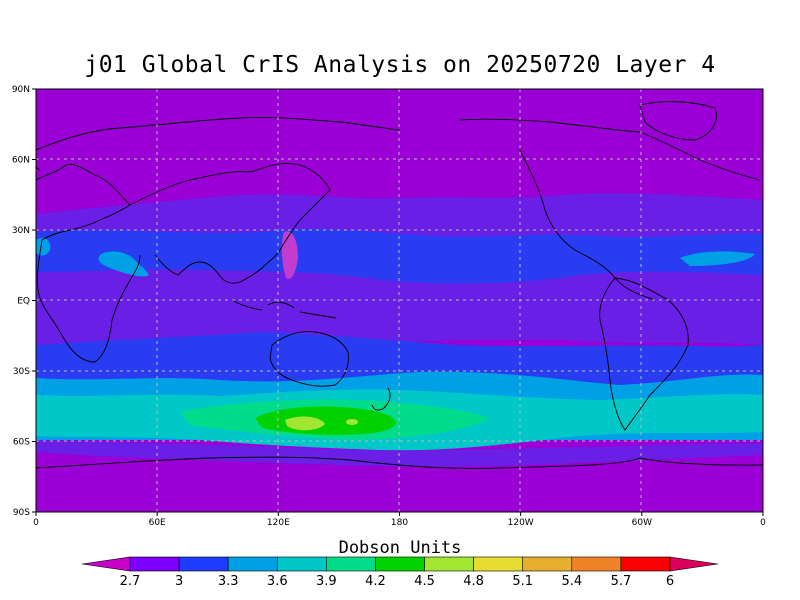 The image size is (800, 600). I want to click on colorbar-tick-label: 3, so click(179, 581).